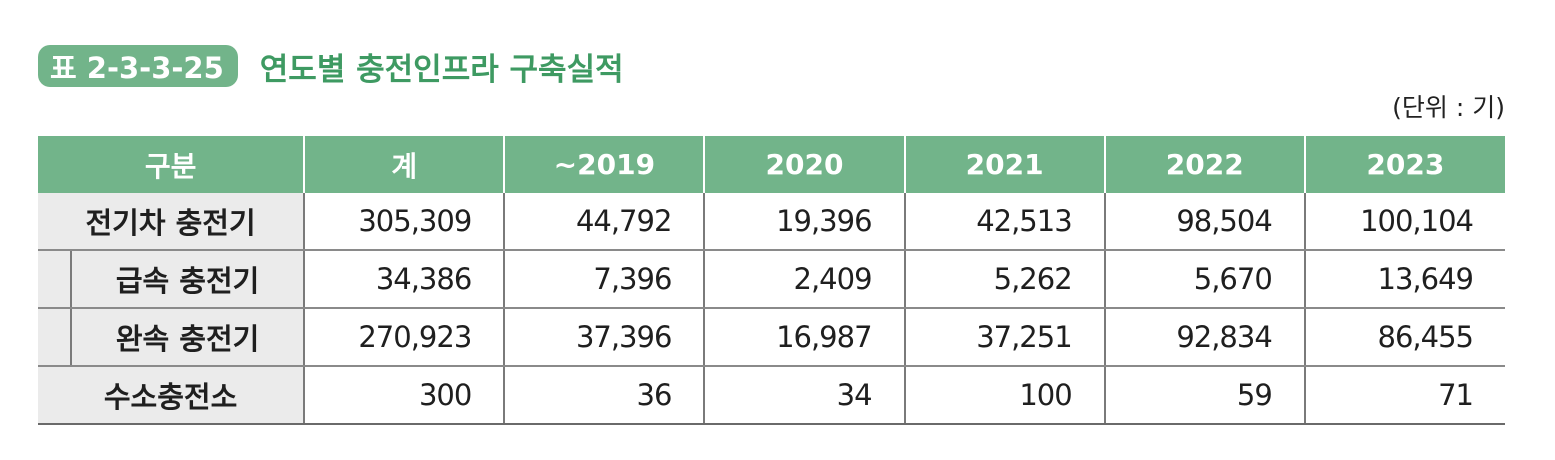  I want to click on table-cell: 5,262, so click(1004, 279).